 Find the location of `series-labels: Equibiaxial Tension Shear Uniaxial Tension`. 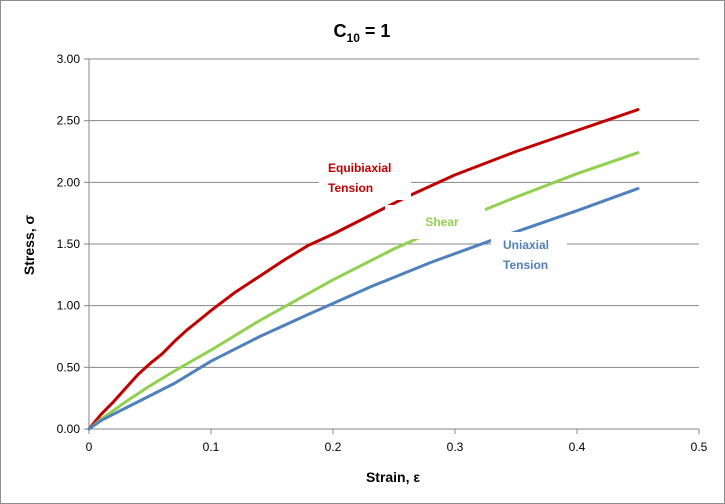

series-labels: Equibiaxial Tension Shear Uniaxial Tension is located at coordinates (443, 216).